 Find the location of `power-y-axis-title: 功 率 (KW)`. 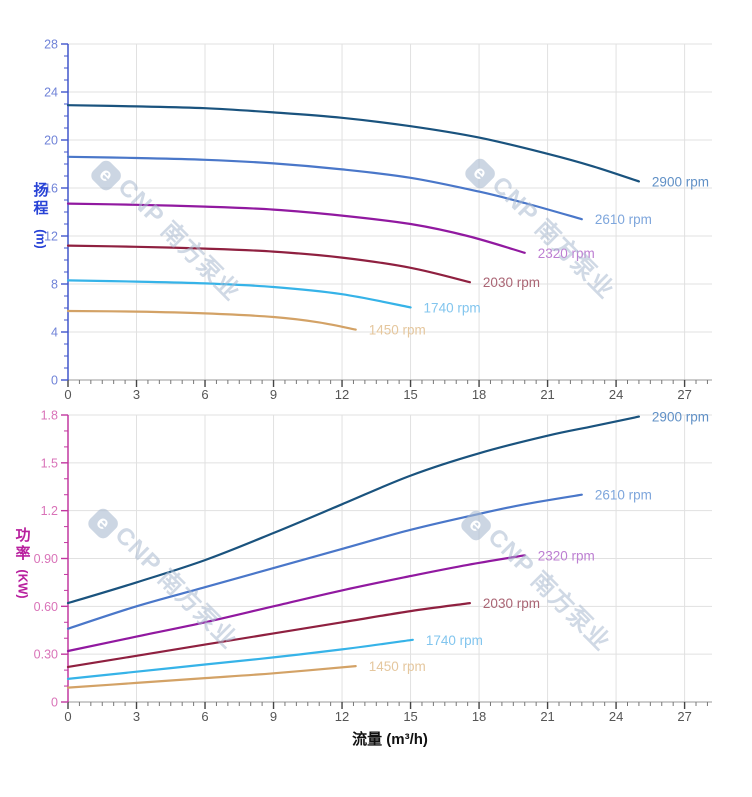

power-y-axis-title: 功 率 (KW) is located at coordinates (23, 563).